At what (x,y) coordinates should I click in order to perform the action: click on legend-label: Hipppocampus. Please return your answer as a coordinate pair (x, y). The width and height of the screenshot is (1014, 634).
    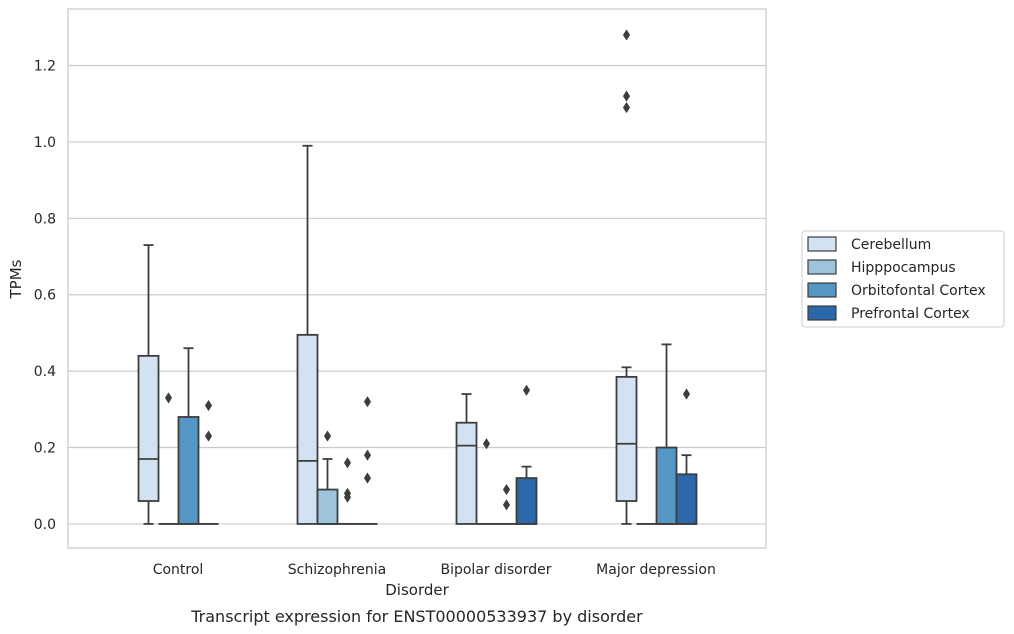
    Looking at the image, I should click on (903, 268).